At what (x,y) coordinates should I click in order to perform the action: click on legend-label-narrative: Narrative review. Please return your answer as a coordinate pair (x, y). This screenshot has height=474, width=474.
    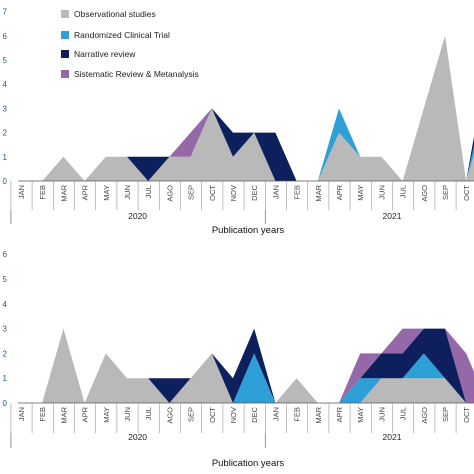
    Looking at the image, I should click on (105, 54).